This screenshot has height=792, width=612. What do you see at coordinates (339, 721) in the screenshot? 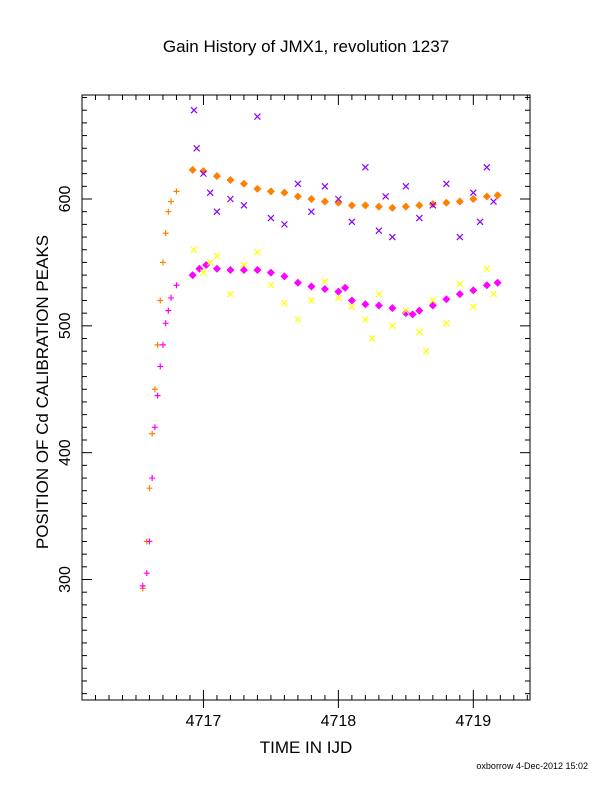
I see `x-tick-label: 4718` at bounding box center [339, 721].